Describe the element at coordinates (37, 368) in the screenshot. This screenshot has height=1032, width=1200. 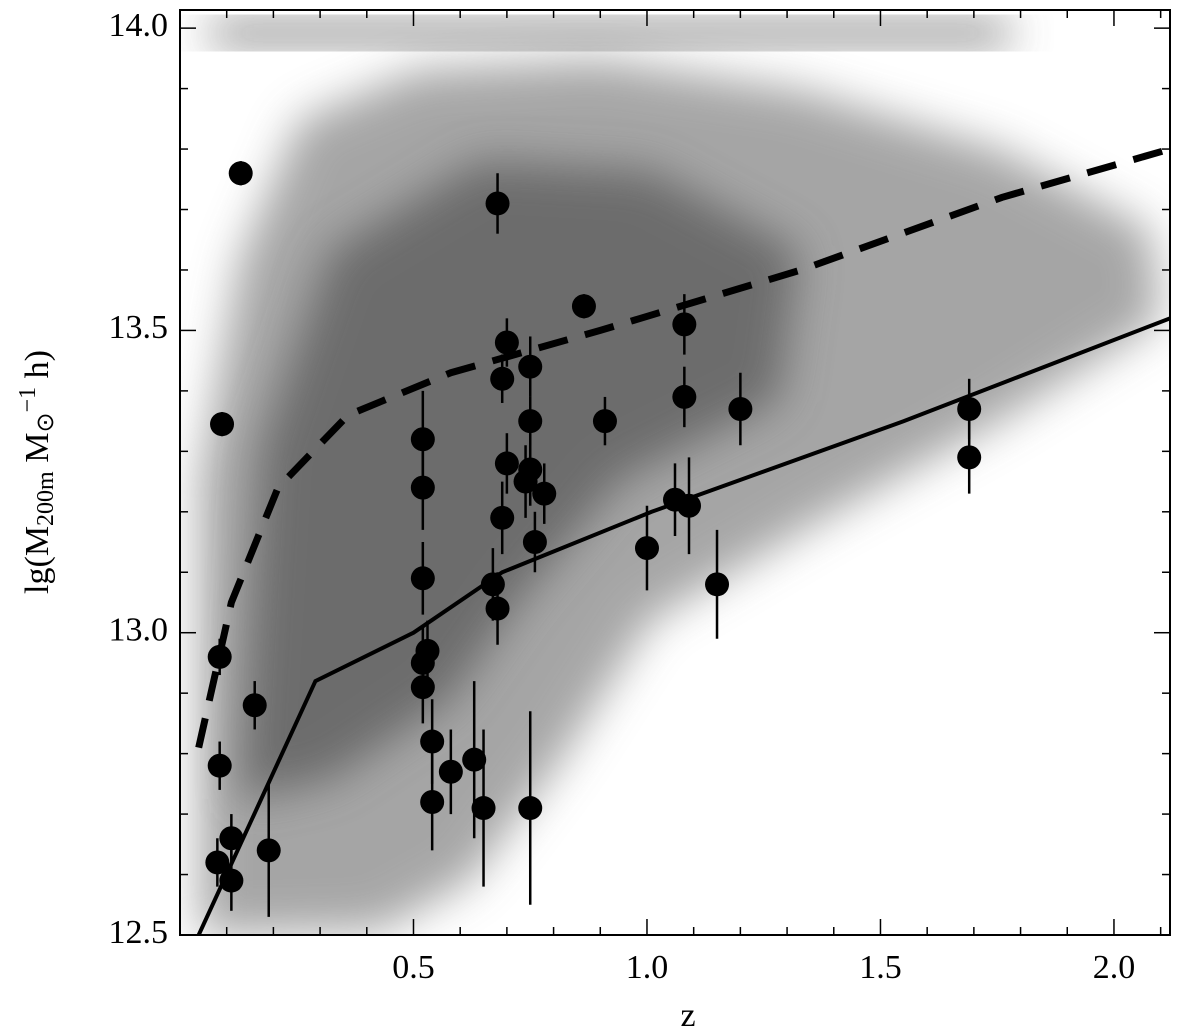
I see `y-label-part: h)` at that location.